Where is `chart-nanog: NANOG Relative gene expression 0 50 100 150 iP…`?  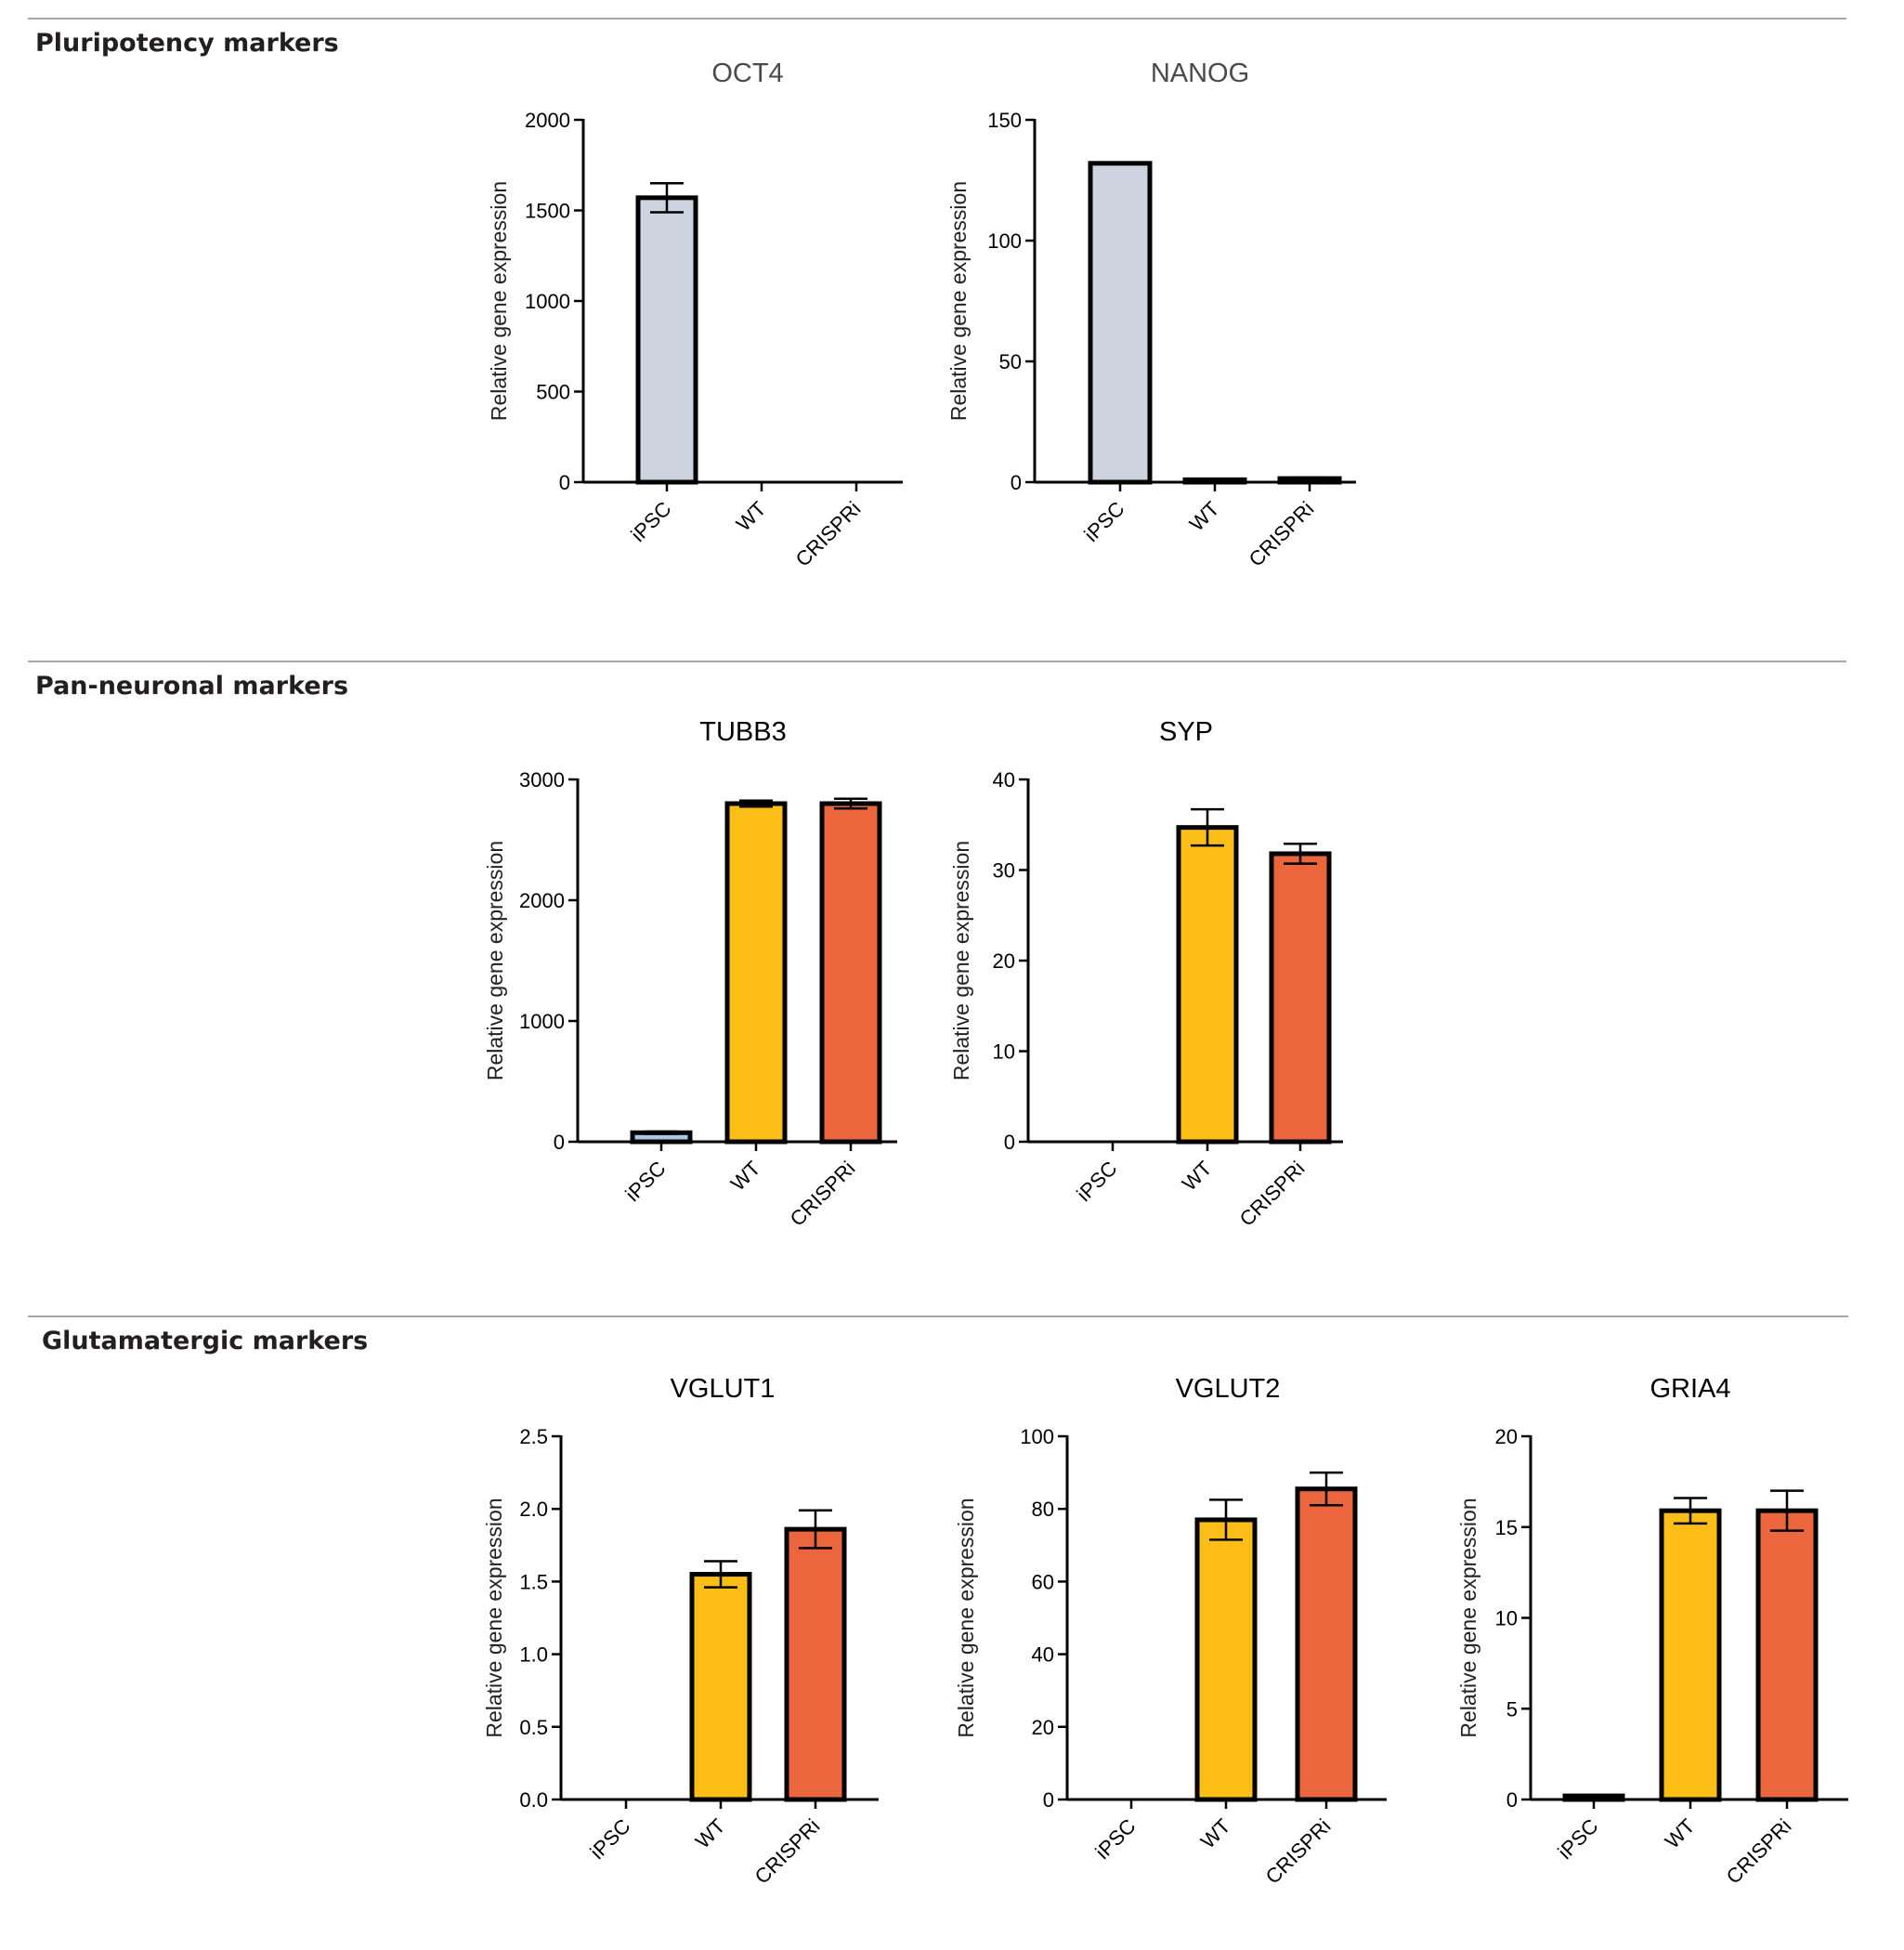
chart-nanog: NANOG Relative gene expression 0 50 100 150 iP… is located at coordinates (1151, 315).